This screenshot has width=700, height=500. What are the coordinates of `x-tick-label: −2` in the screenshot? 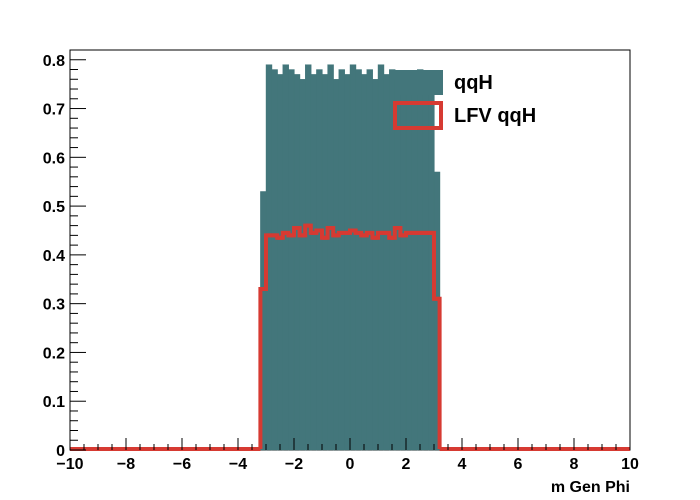 It's located at (294, 464).